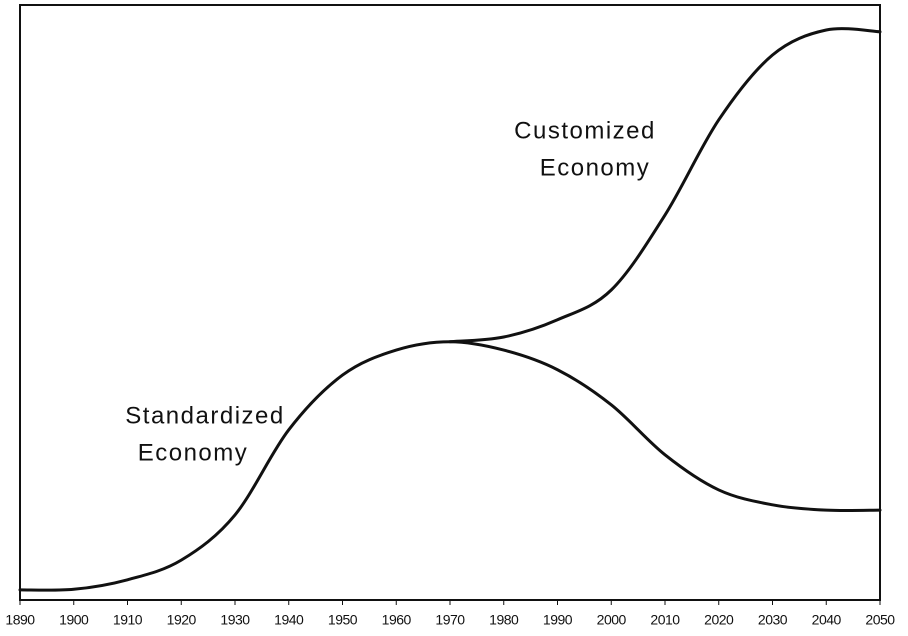 Image resolution: width=908 pixels, height=636 pixels. I want to click on x-tick-label: 1970, so click(450, 620).